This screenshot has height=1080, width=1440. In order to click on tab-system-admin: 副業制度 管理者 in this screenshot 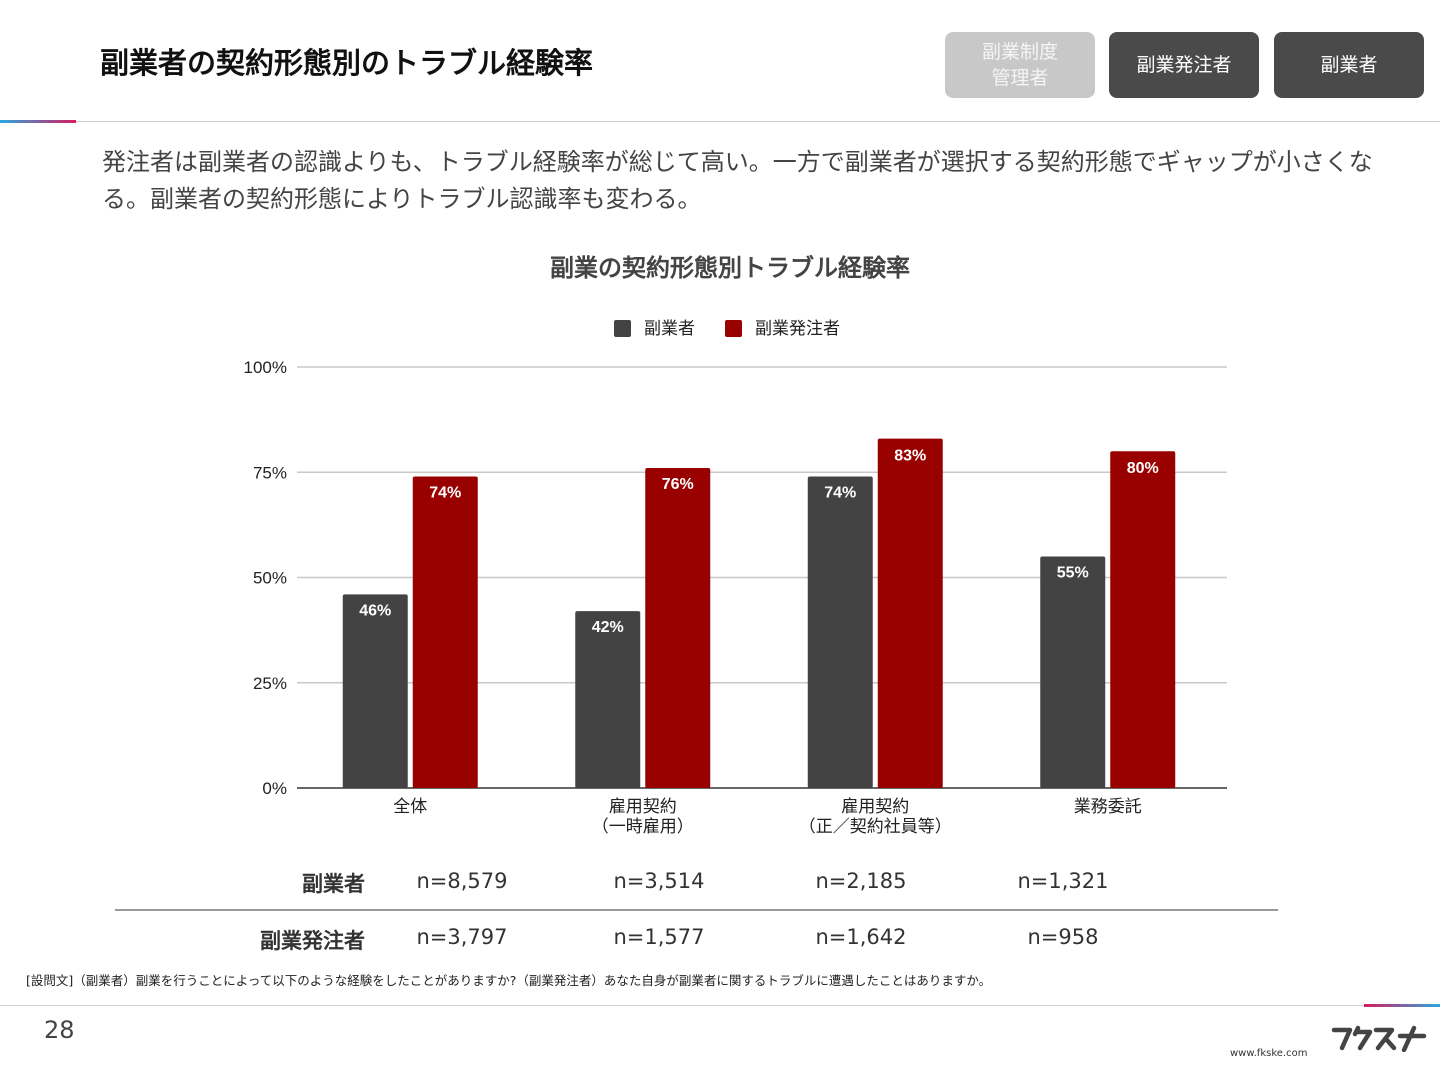, I will do `click(1020, 65)`.